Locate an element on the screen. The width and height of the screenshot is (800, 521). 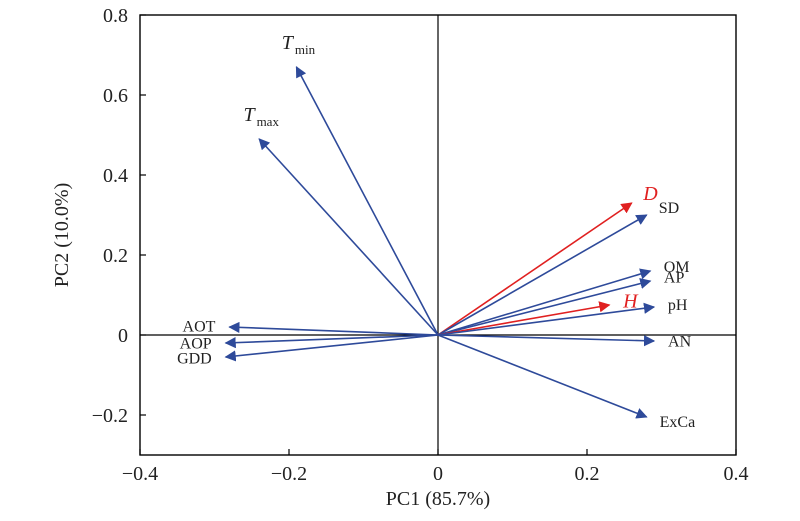
y-tick-label: 0 is located at coordinates (123, 336).